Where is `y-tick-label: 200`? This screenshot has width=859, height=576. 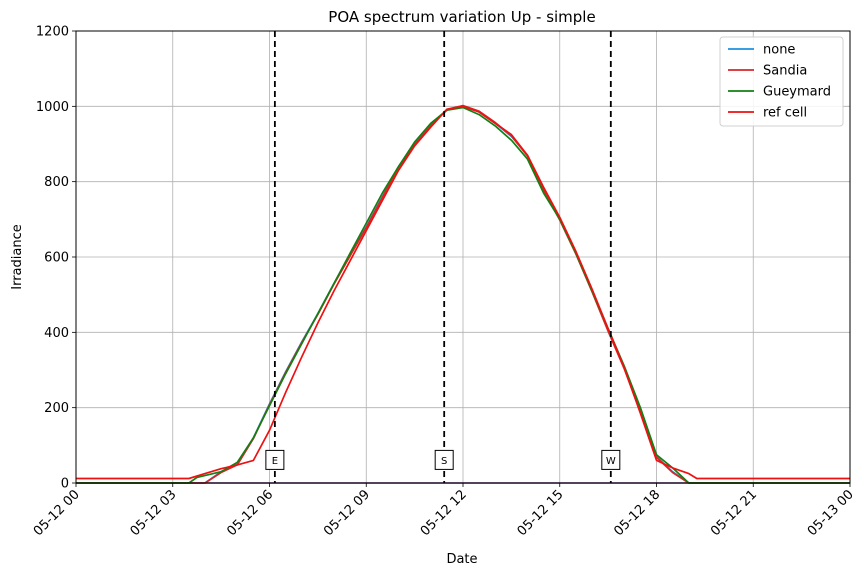
y-tick-label: 200 is located at coordinates (56, 408).